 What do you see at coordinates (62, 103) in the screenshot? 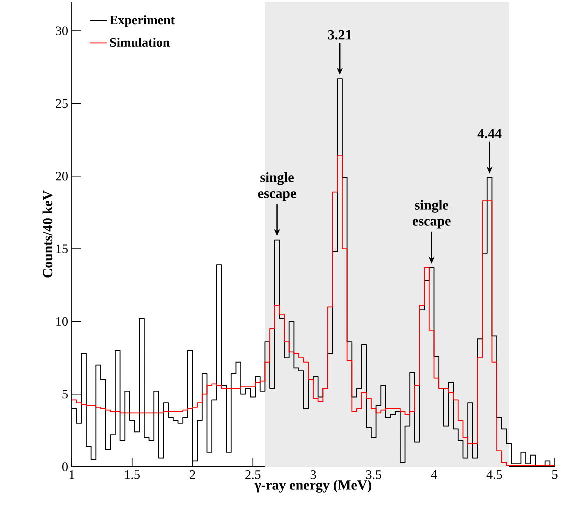
I see `y-tick-label: 25` at bounding box center [62, 103].